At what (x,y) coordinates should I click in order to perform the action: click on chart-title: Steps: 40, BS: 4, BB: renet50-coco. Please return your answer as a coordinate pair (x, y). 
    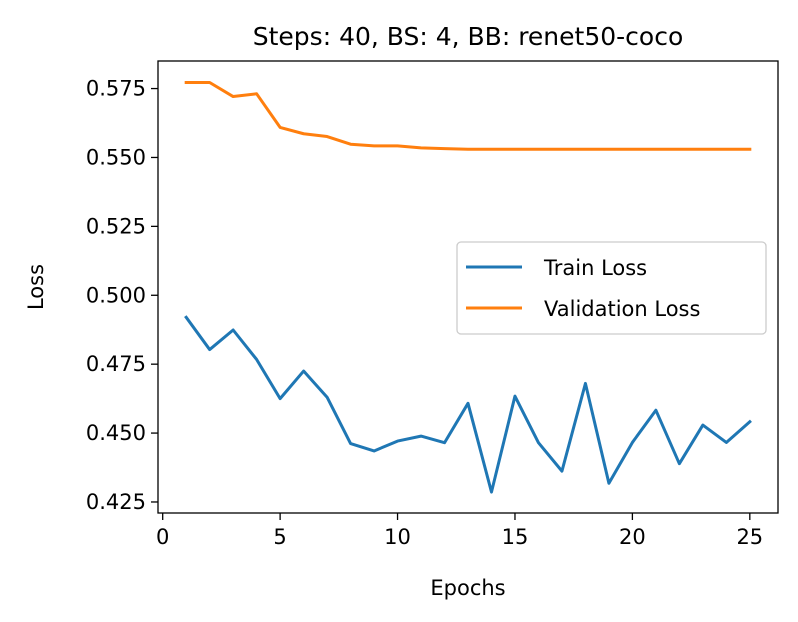
    Looking at the image, I should click on (468, 36).